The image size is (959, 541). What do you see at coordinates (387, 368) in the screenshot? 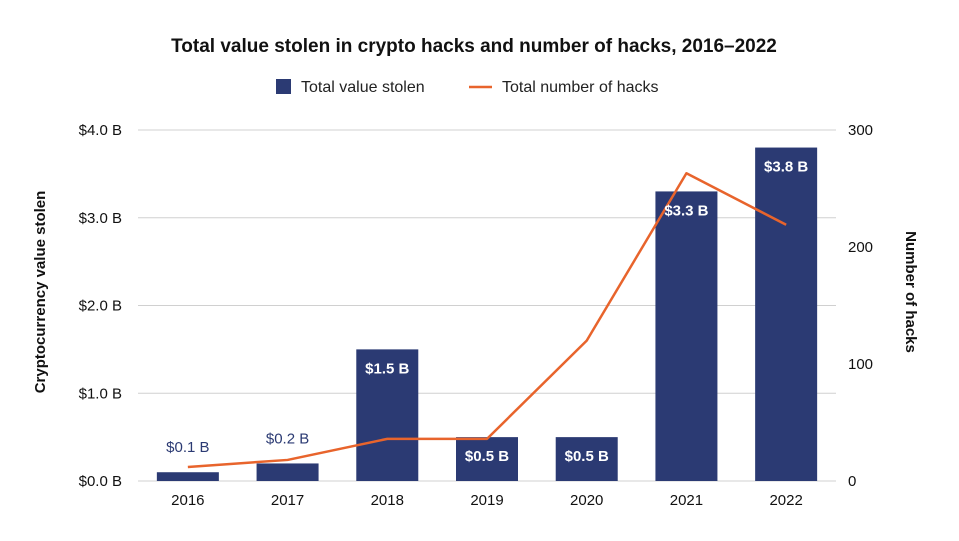
I see `bar-value-label: $1.5 B` at bounding box center [387, 368].